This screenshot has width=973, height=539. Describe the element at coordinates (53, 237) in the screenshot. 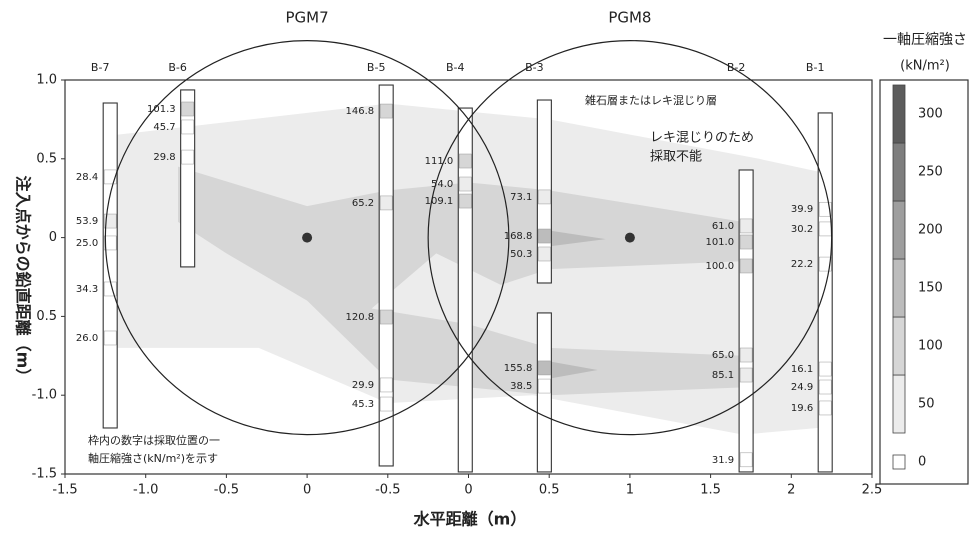

I see `y-tick-label: 0` at that location.